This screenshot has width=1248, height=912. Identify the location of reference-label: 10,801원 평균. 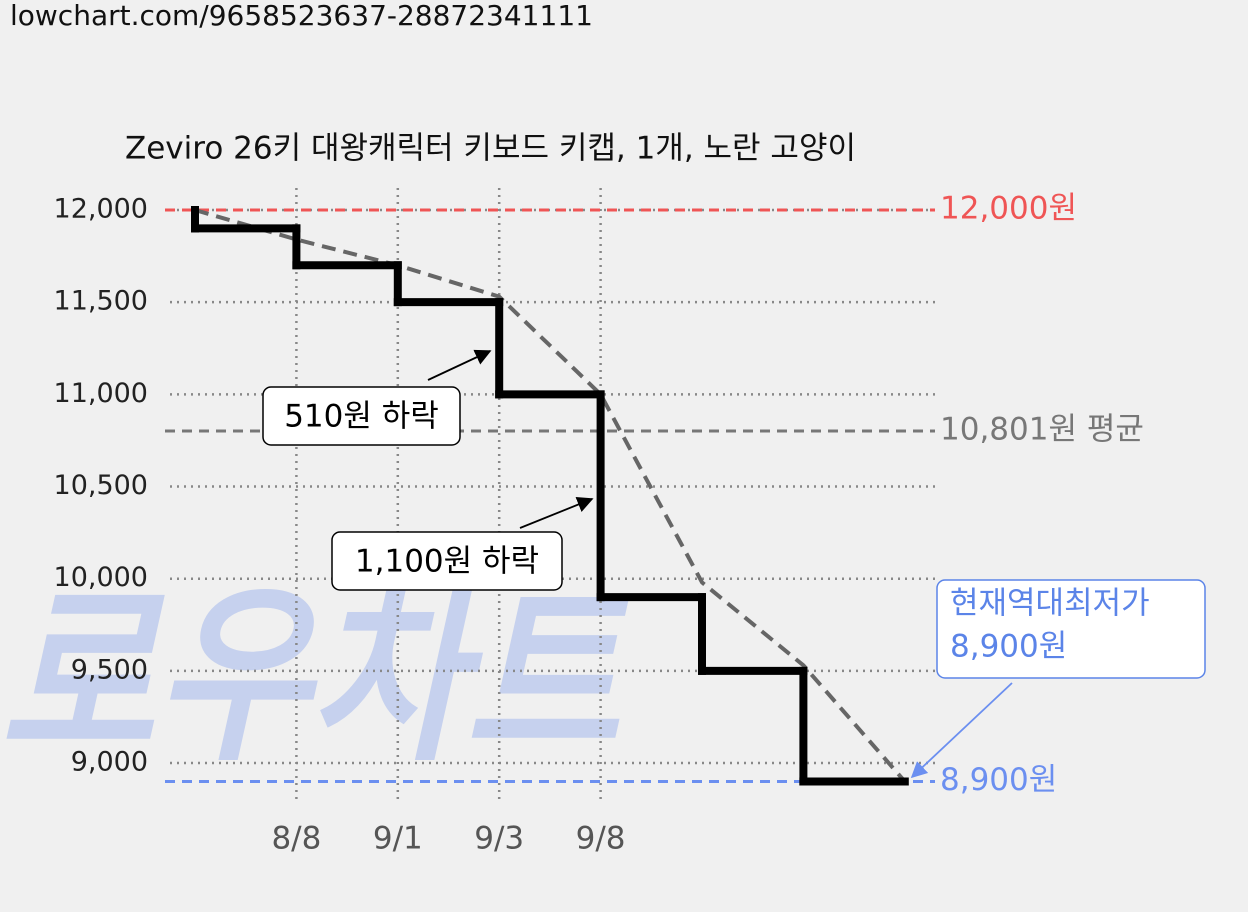
(1042, 430).